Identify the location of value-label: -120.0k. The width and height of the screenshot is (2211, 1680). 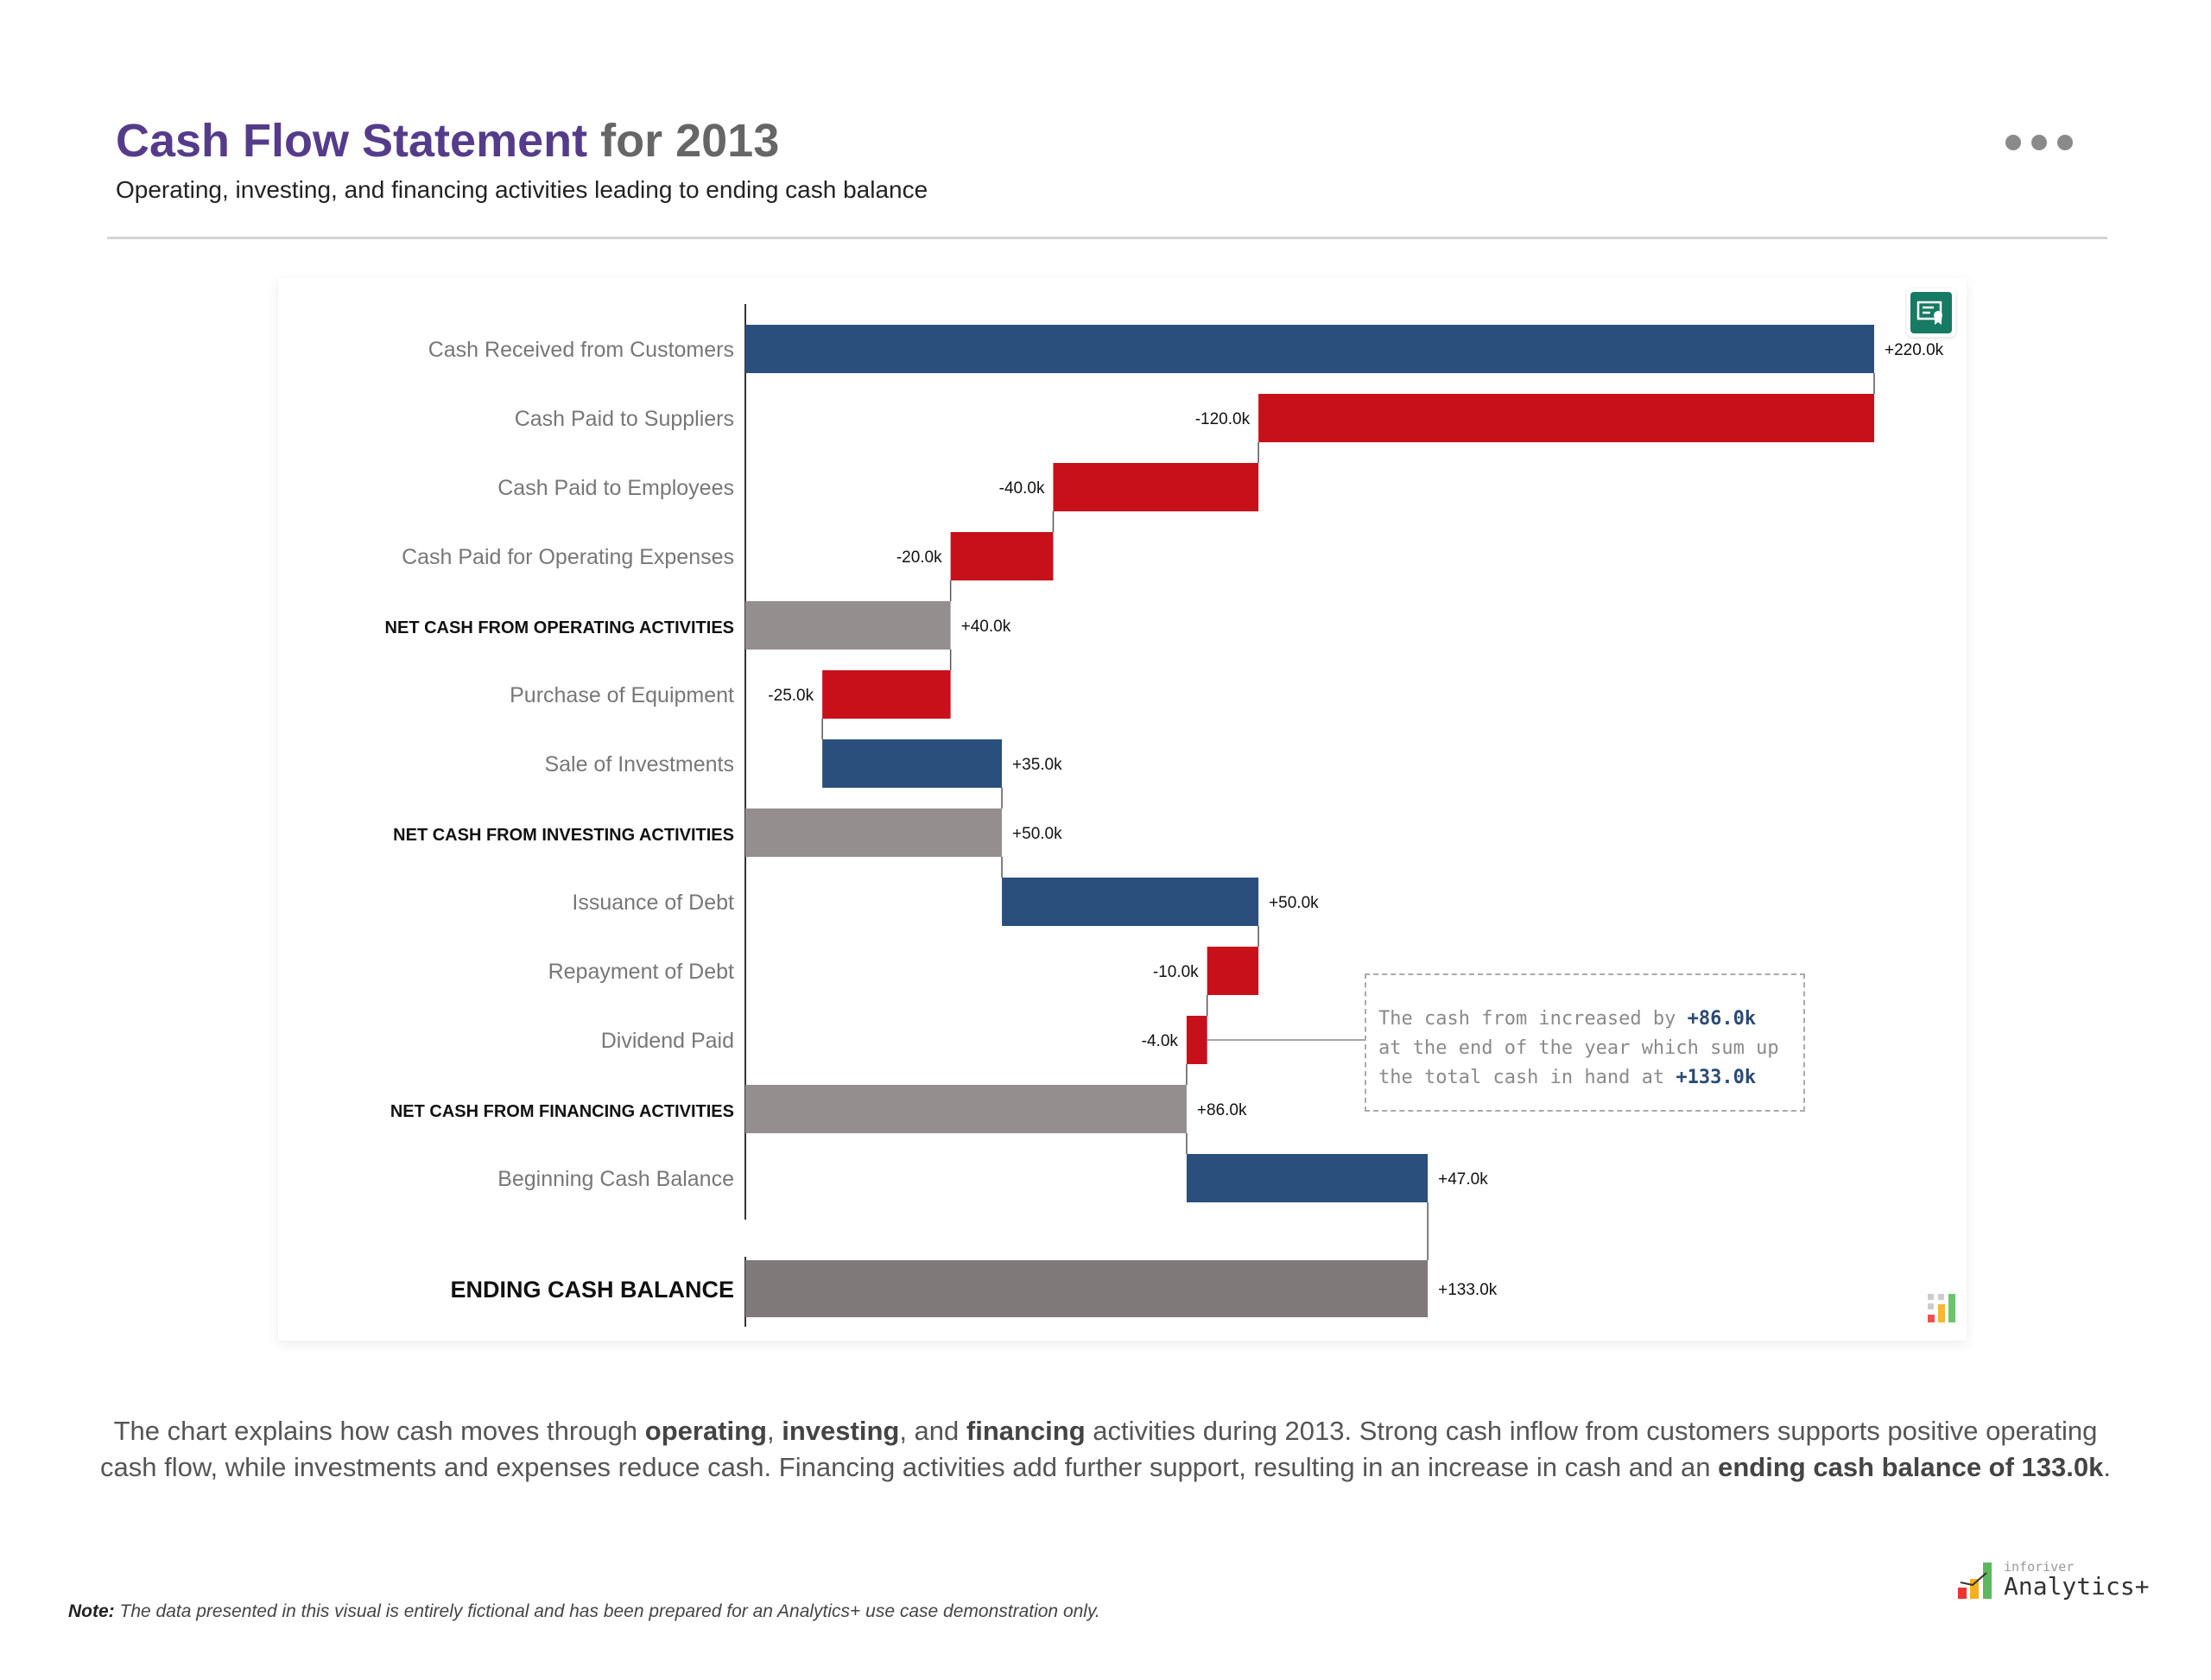
(1223, 419).